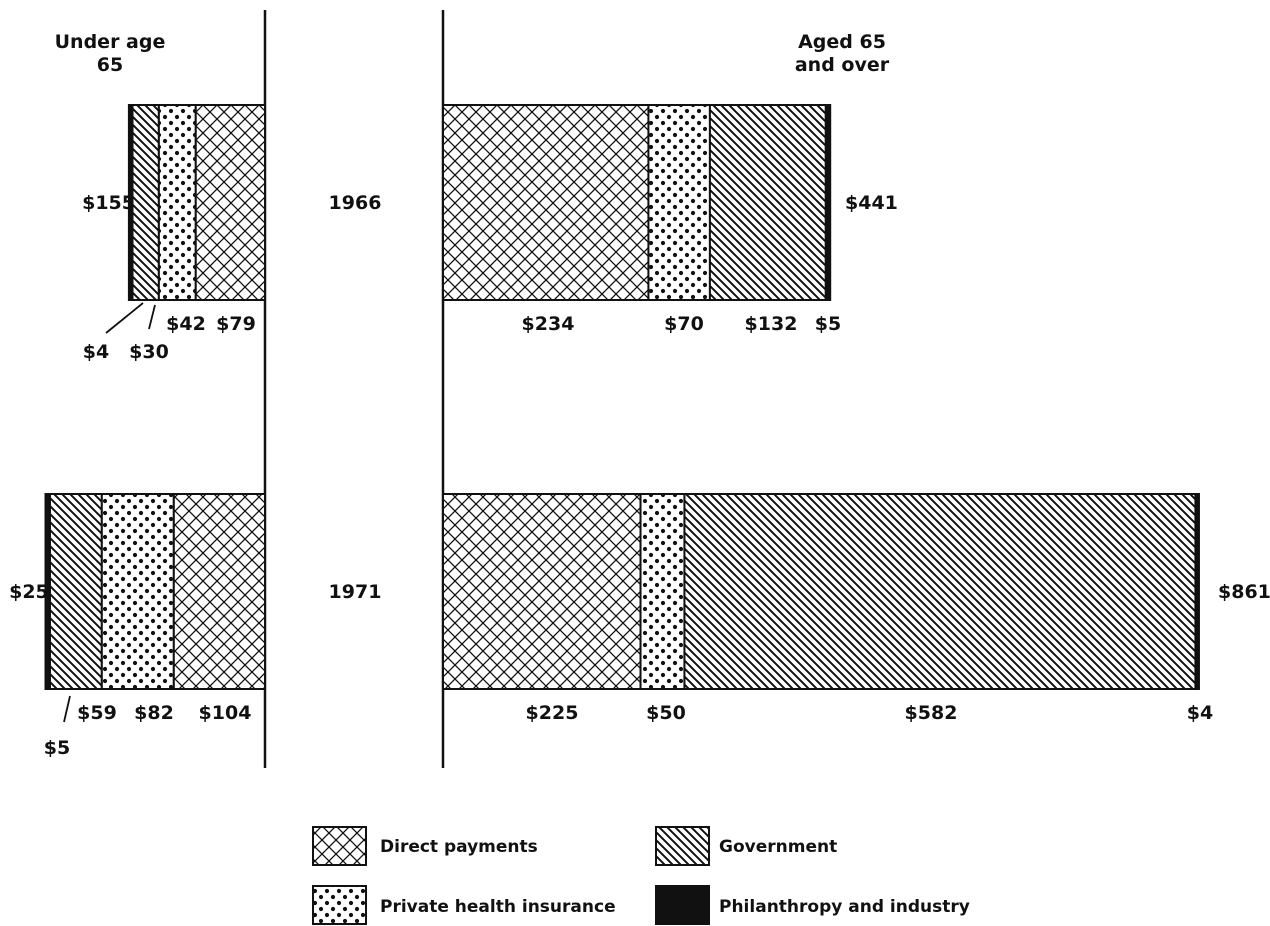  Describe the element at coordinates (1244, 592) in the screenshot. I see `total-label-over65-1971: $861` at that location.